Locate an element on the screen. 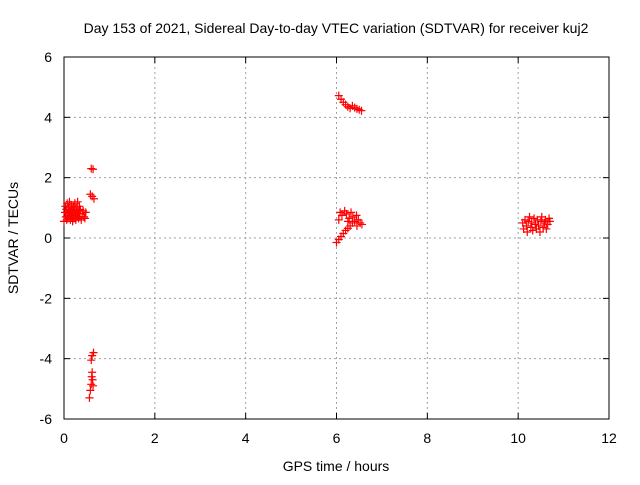 The image size is (640, 485). x-tick-label: 2 is located at coordinates (155, 438).